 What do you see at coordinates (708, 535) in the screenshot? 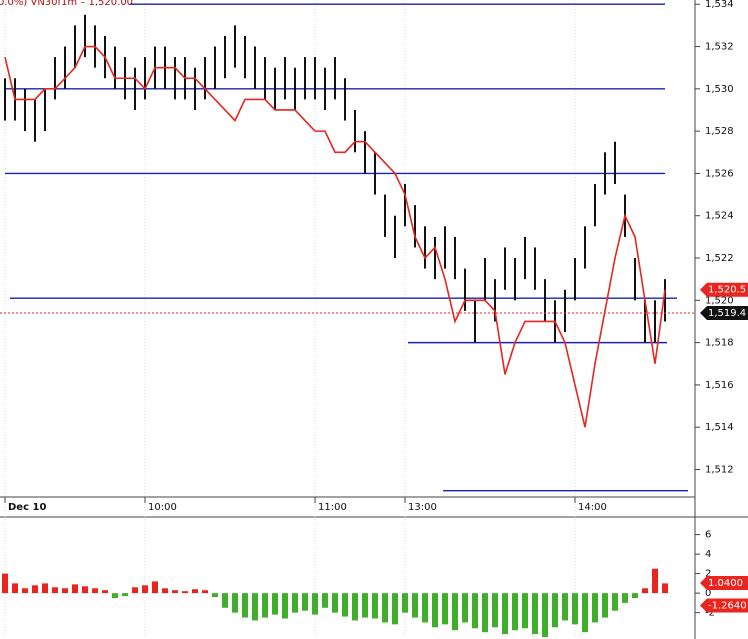
I see `y-tick-label: 6` at bounding box center [708, 535].